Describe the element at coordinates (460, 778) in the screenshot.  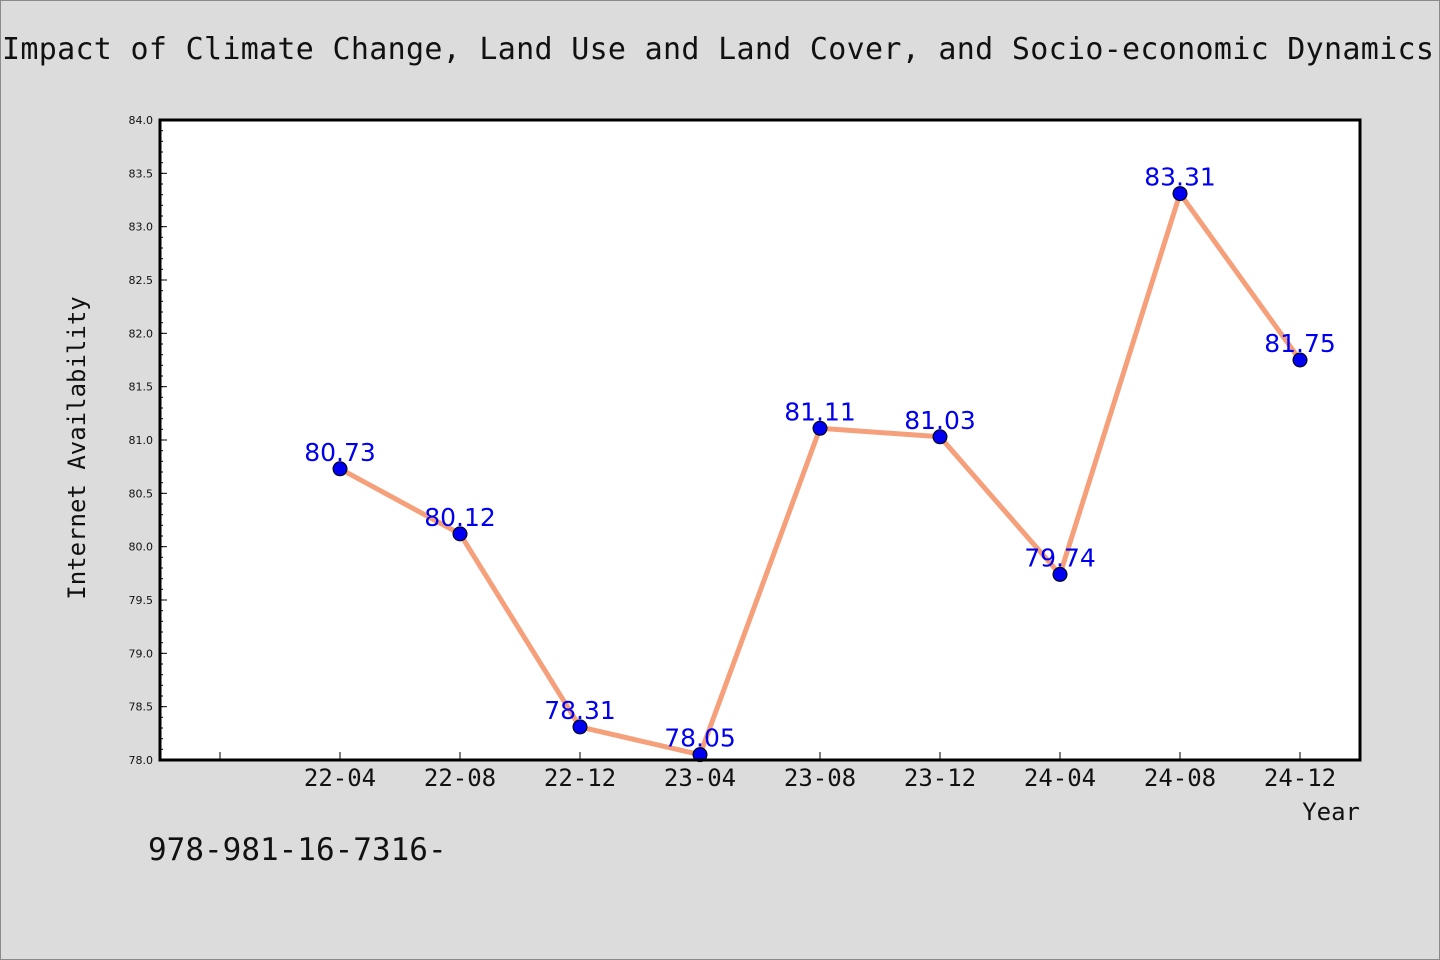
I see `x-tick-label: 22-08` at that location.